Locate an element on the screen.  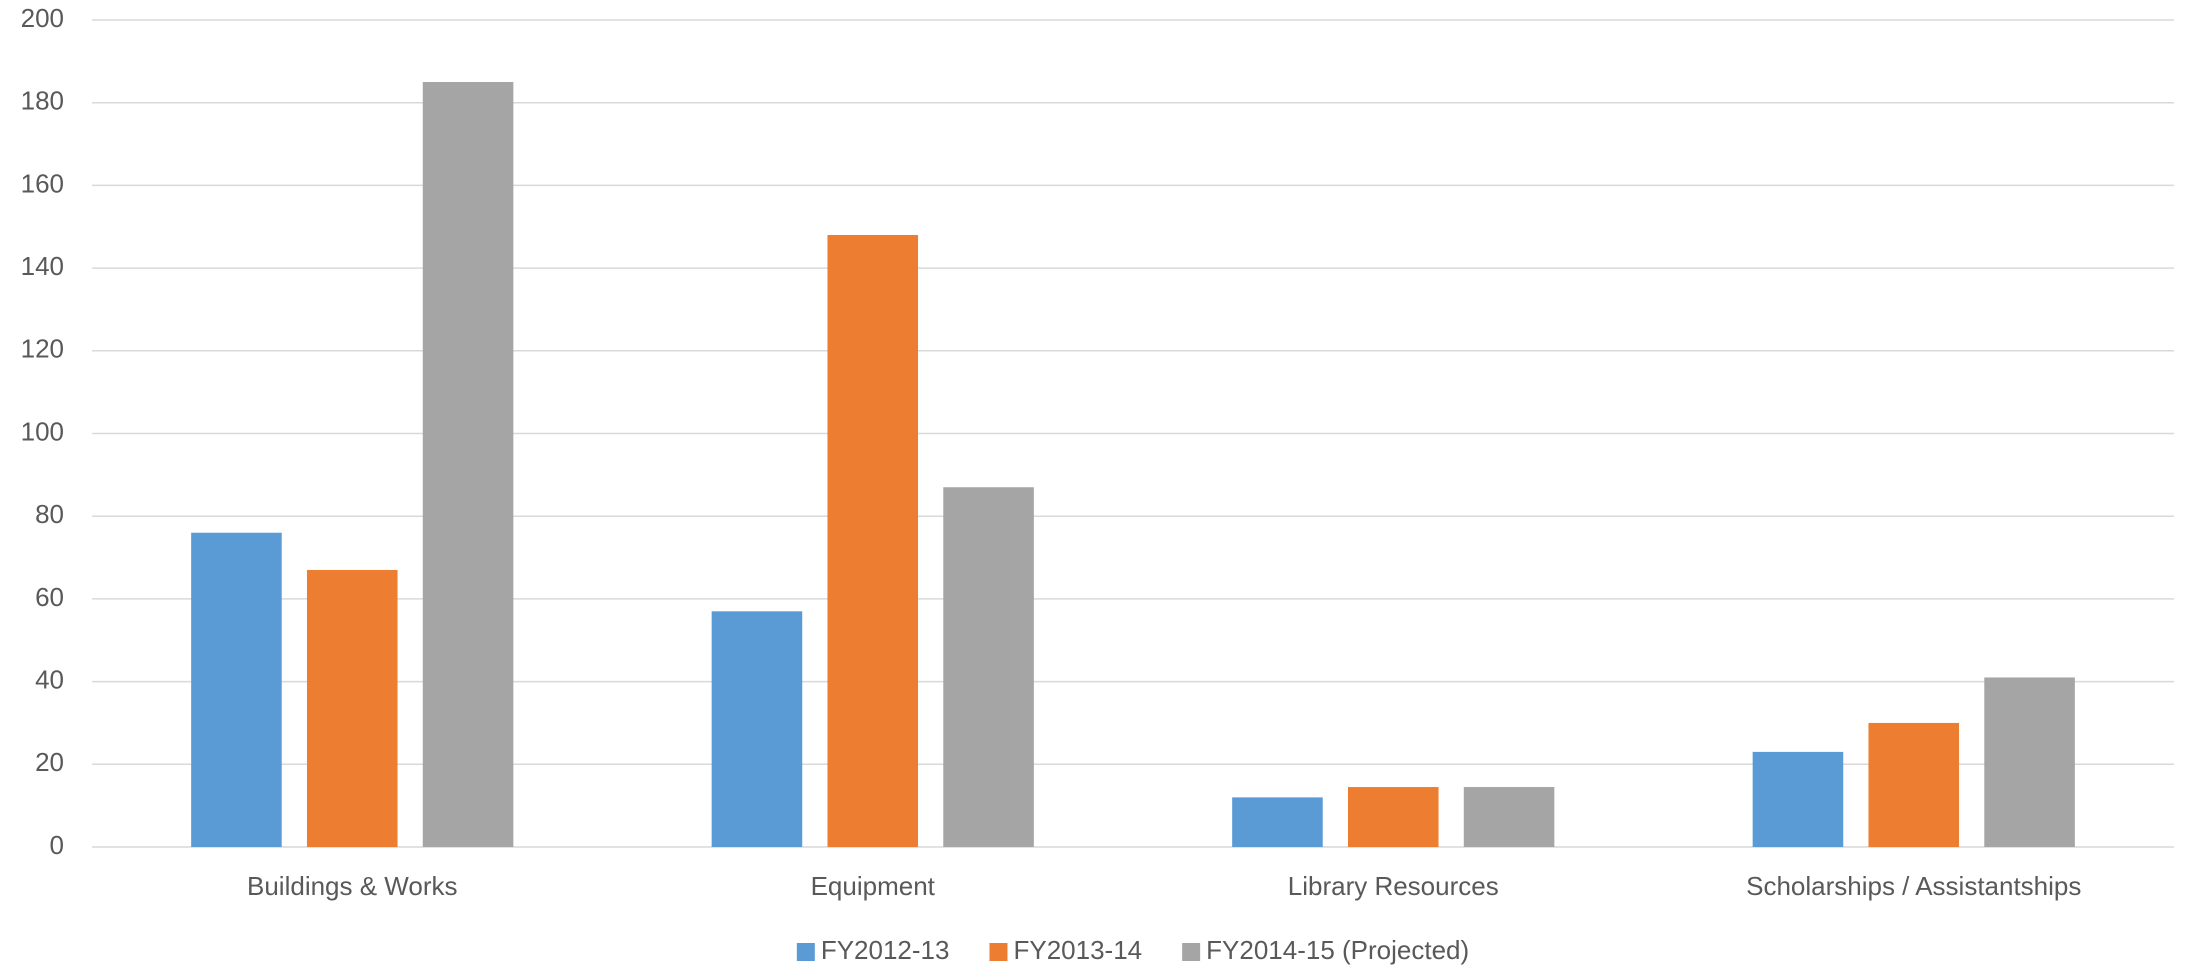
y-tick-label: 40 is located at coordinates (49, 679).